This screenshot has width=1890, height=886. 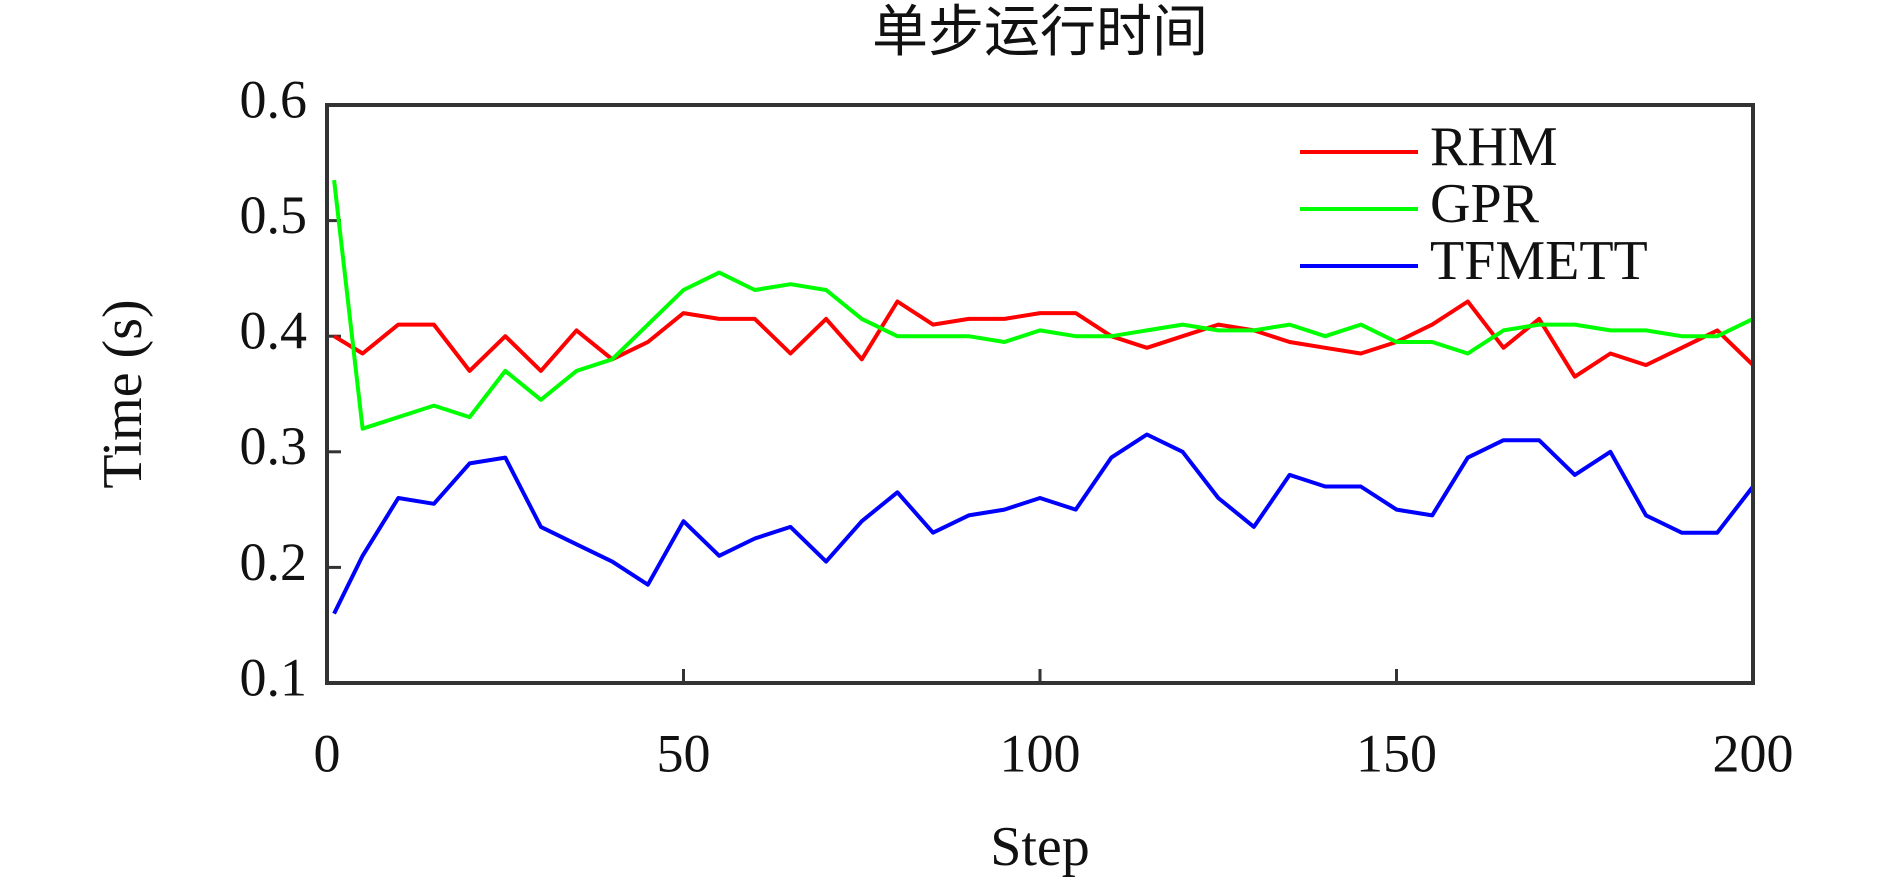 What do you see at coordinates (1494, 147) in the screenshot?
I see `legend-label: RHM` at bounding box center [1494, 147].